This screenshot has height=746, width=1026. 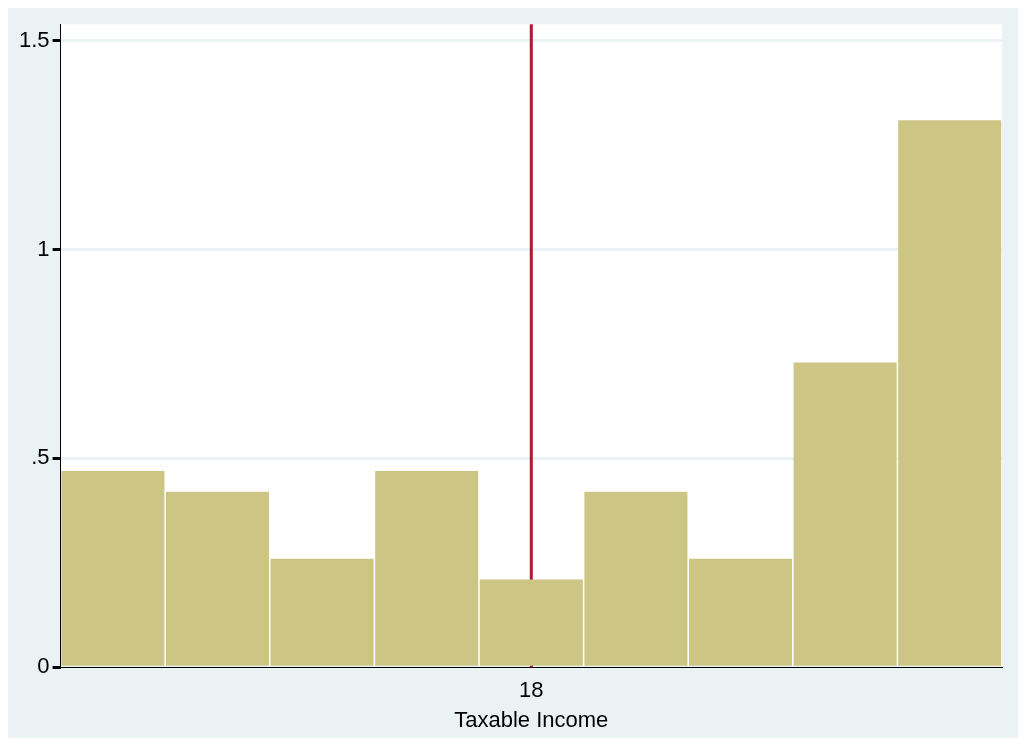 What do you see at coordinates (40, 457) in the screenshot?
I see `y-tick-label: .5` at bounding box center [40, 457].